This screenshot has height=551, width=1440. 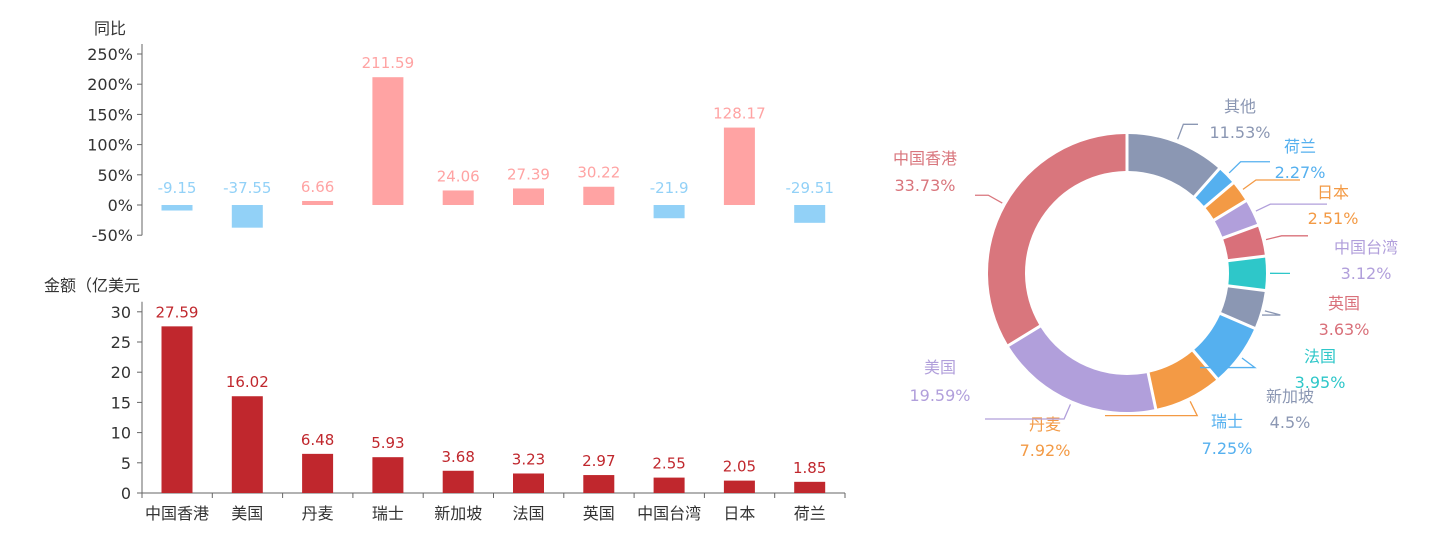 I want to click on donut-slice-label: 2.51%, so click(x=1333, y=218).